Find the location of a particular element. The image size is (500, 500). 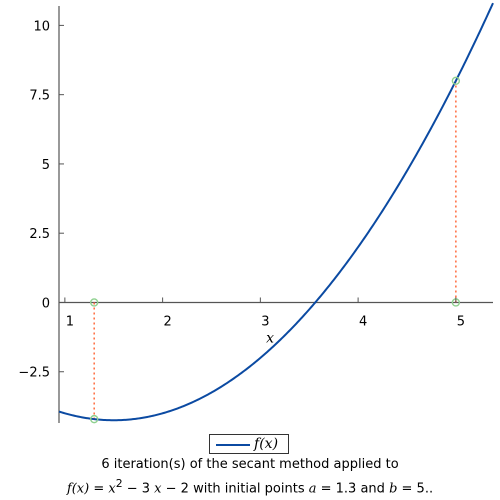

legend: f(x) is located at coordinates (249, 444).